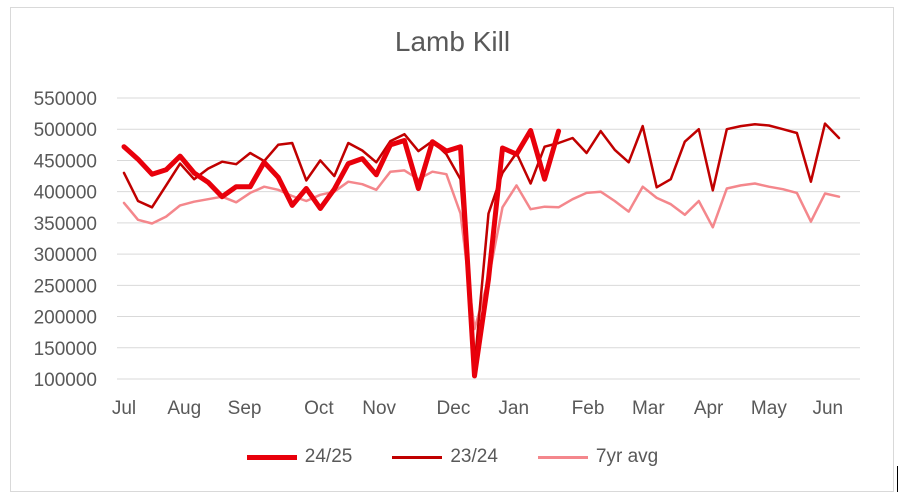  What do you see at coordinates (65, 161) in the screenshot?
I see `y-tick-label: 450000` at bounding box center [65, 161].